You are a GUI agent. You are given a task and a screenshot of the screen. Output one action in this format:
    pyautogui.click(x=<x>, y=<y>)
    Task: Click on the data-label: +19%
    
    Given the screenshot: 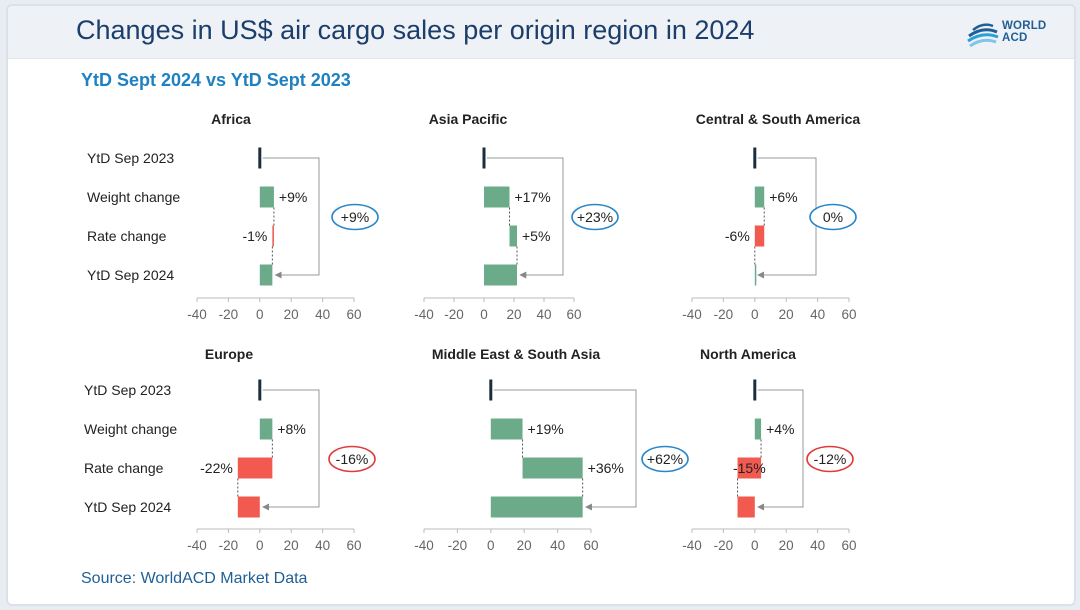 What is the action you would take?
    pyautogui.click(x=546, y=429)
    